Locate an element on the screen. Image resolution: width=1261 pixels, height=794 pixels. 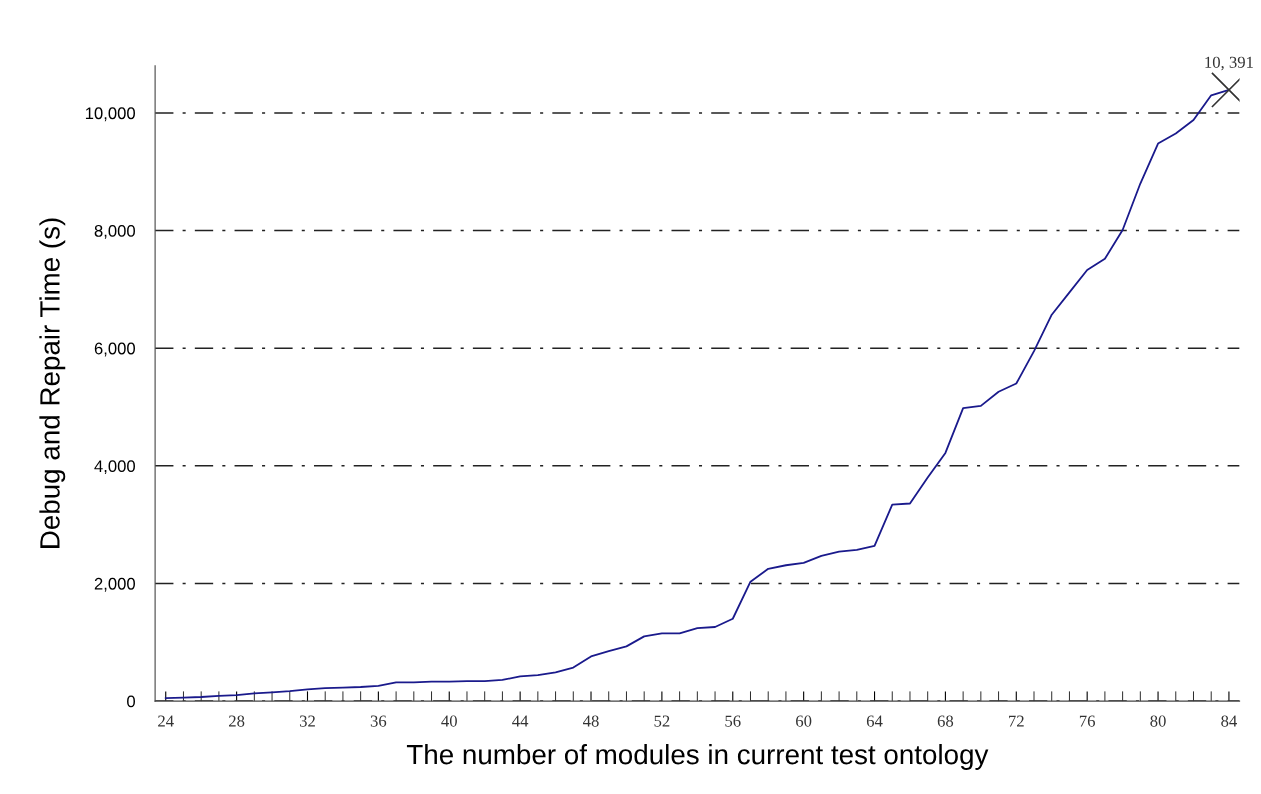
x-tick-label: 48 is located at coordinates (591, 721).